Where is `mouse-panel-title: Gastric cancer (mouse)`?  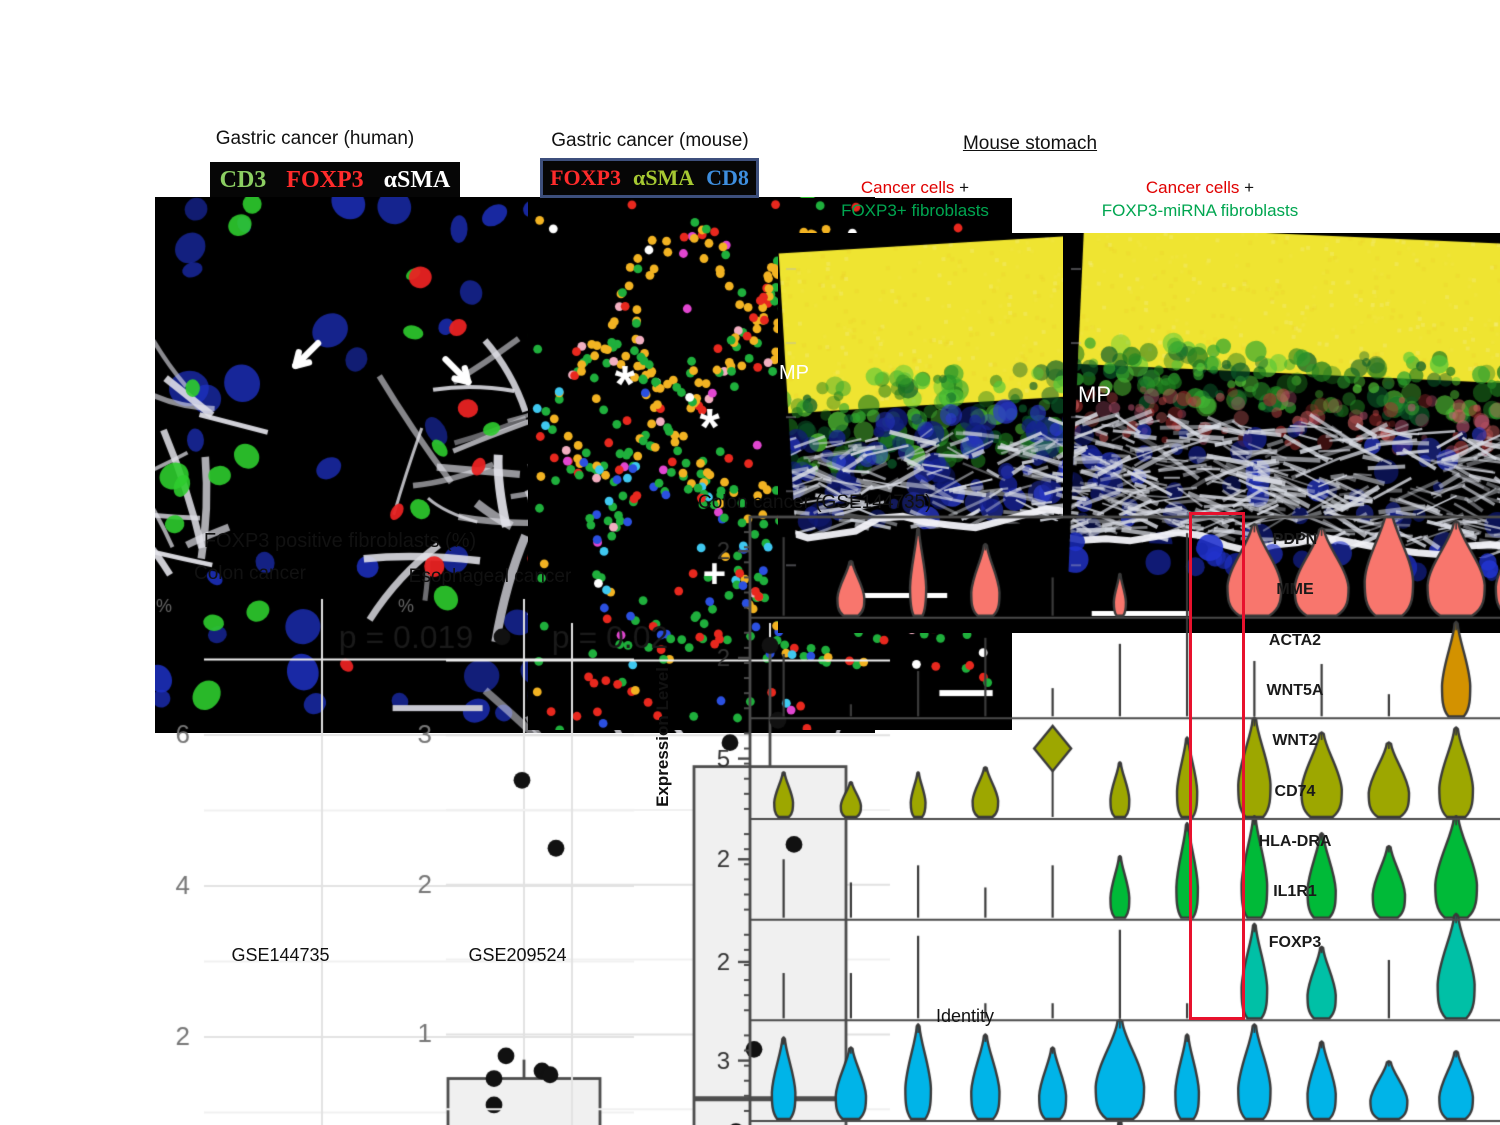
mouse-panel-title: Gastric cancer (mouse) is located at coordinates (650, 140).